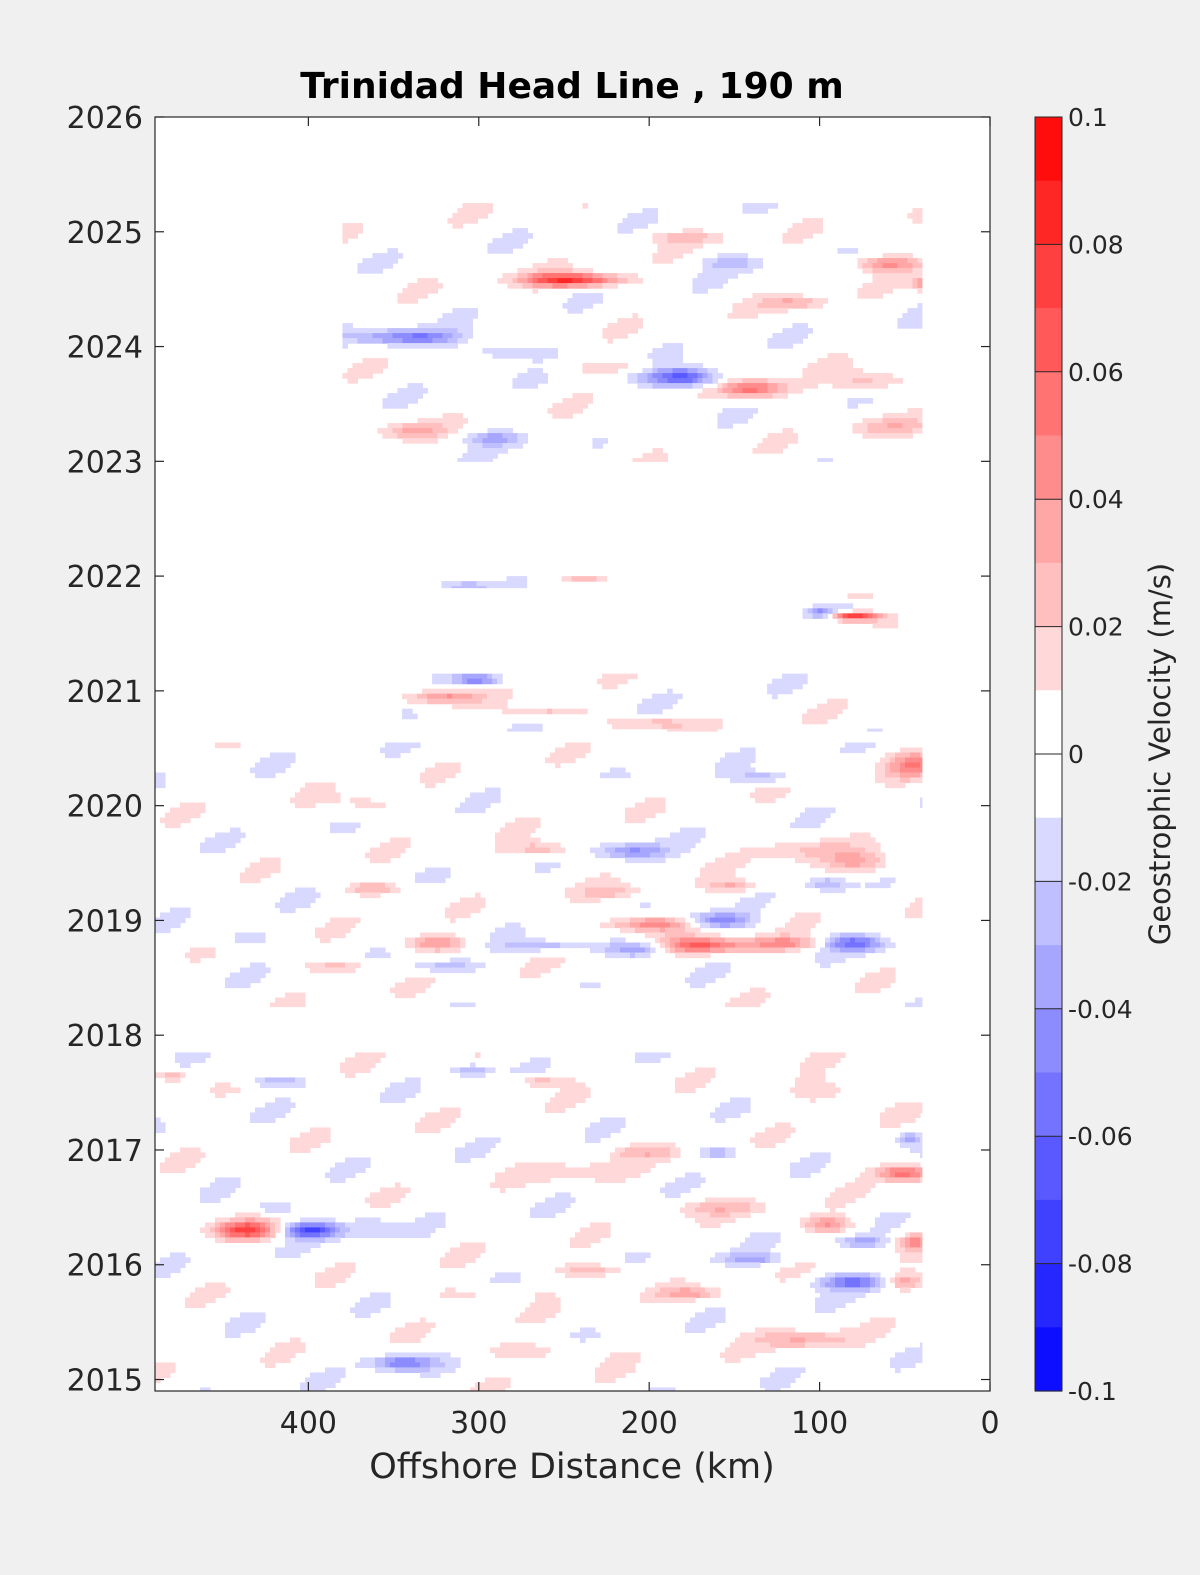 The image size is (1200, 1575). I want to click on x-tick-label: 400, so click(308, 1423).